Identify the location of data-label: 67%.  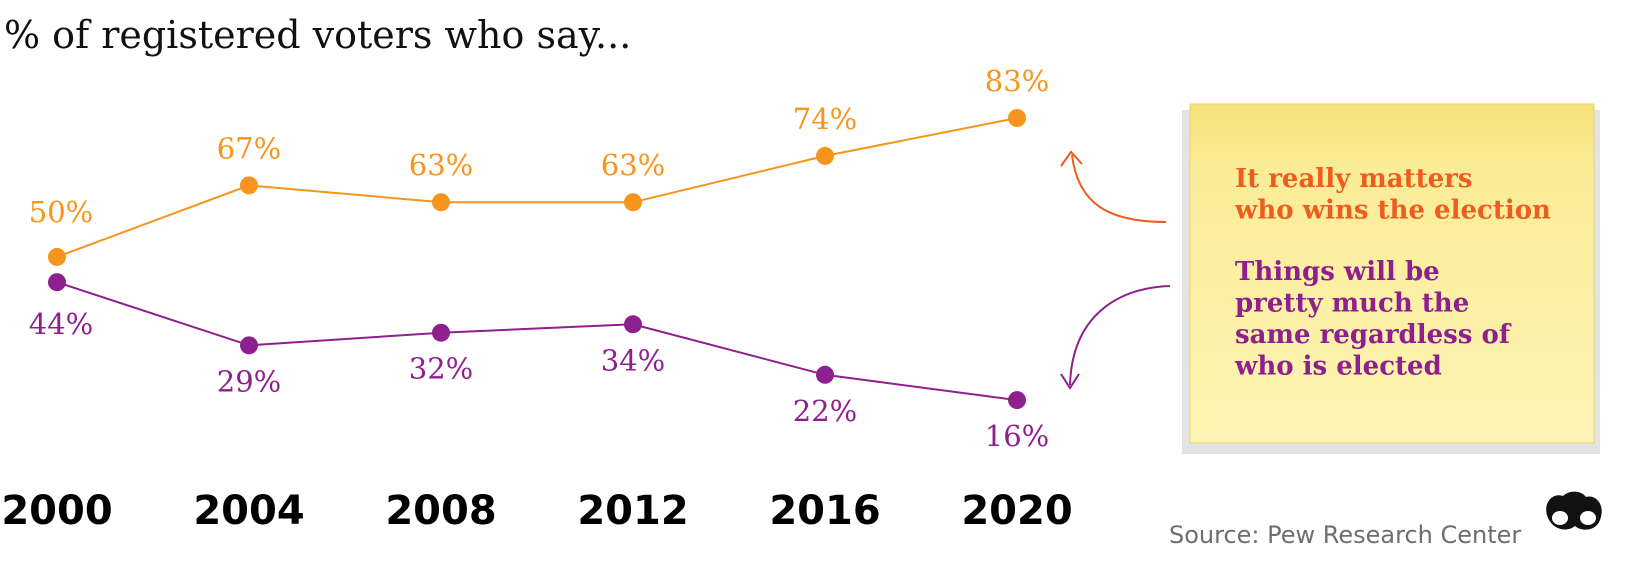
(249, 148).